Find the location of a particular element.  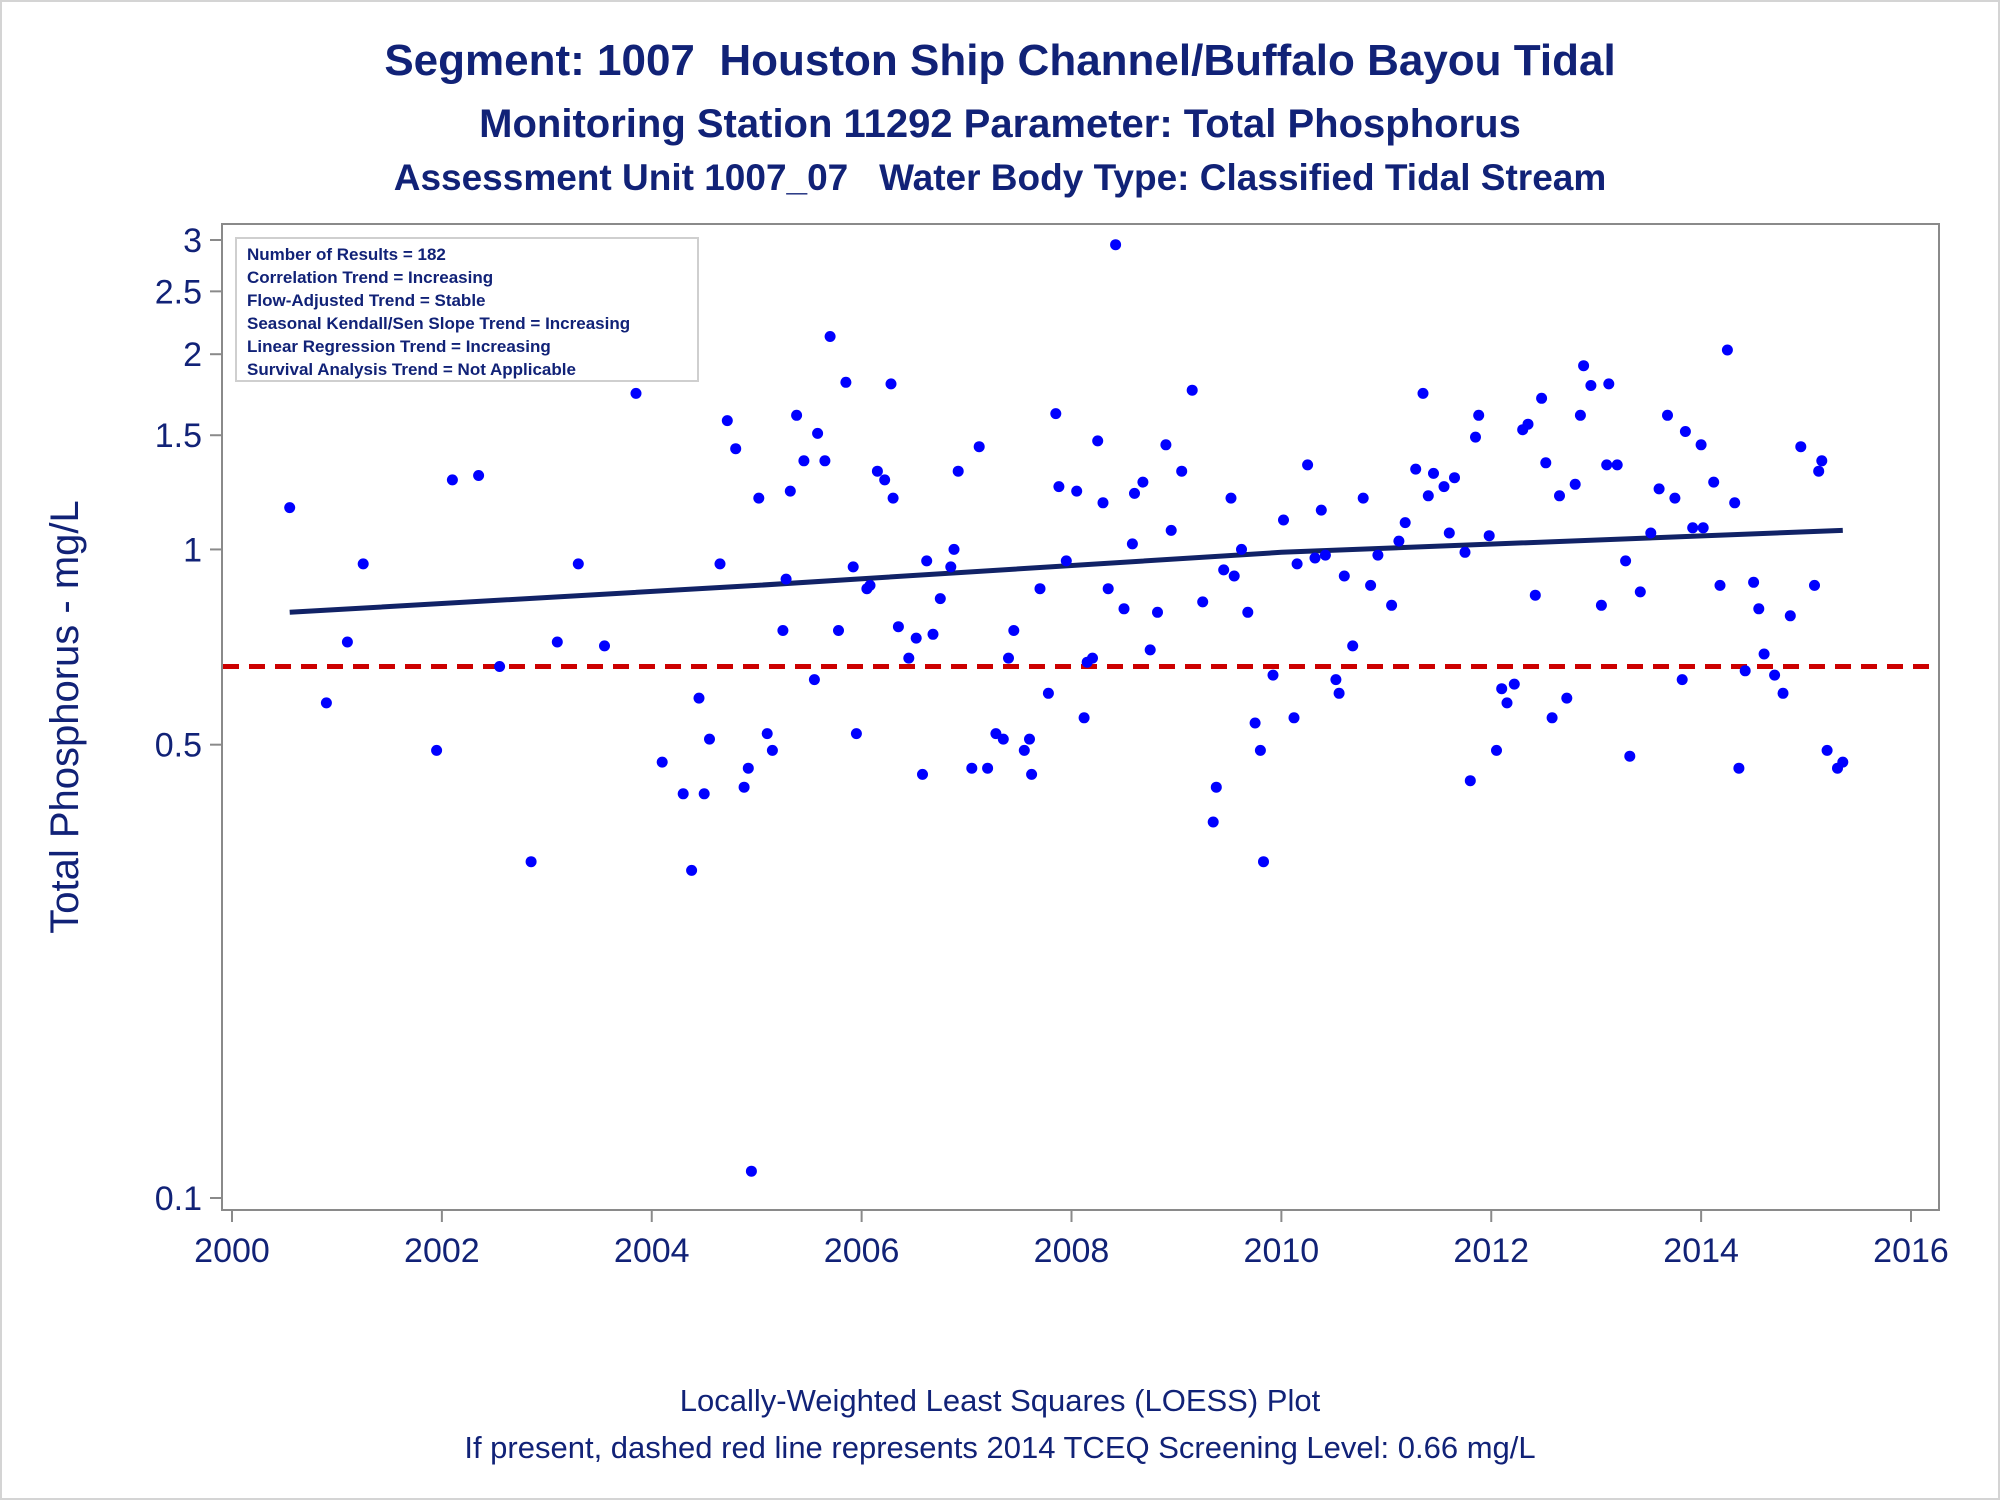

y-tick-label: 2 is located at coordinates (192, 355).